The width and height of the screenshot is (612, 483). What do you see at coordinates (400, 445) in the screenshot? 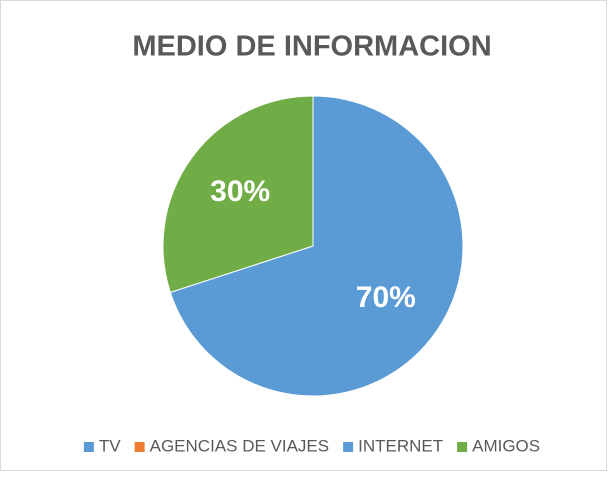
I see `legend-label: INTERNET` at bounding box center [400, 445].